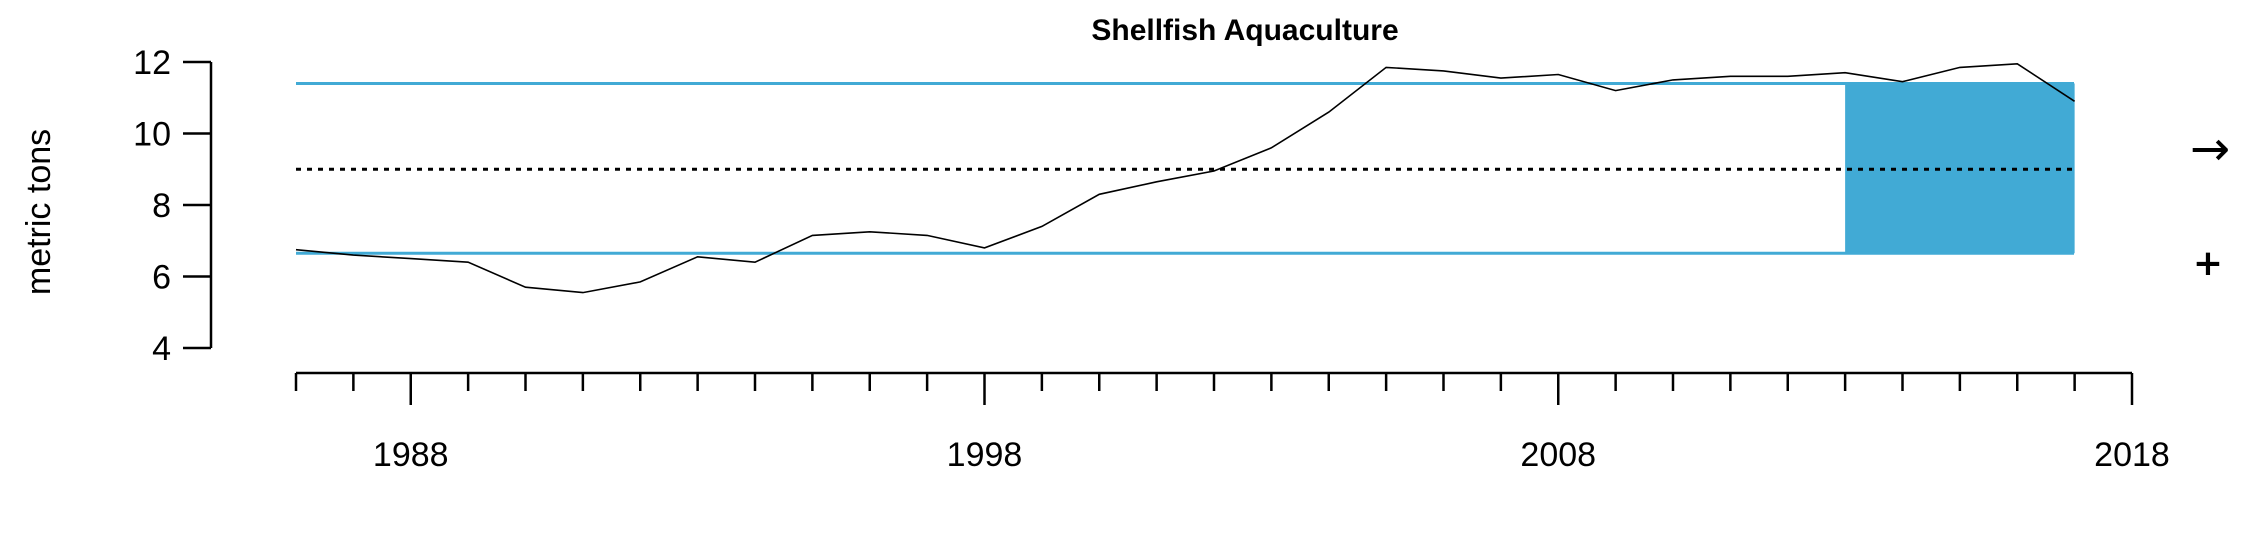 This screenshot has height=540, width=2250. Describe the element at coordinates (1244, 30) in the screenshot. I see `chart-title: Shellfish Aquaculture` at that location.